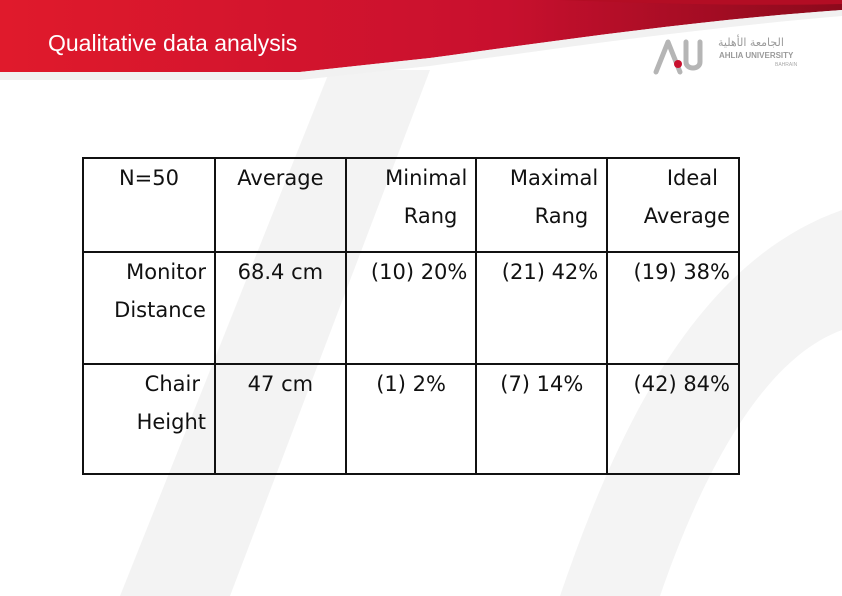 Image resolution: width=842 pixels, height=596 pixels. Describe the element at coordinates (751, 42) in the screenshot. I see `logo-arabic-name: الجامعة الأهلية` at that location.